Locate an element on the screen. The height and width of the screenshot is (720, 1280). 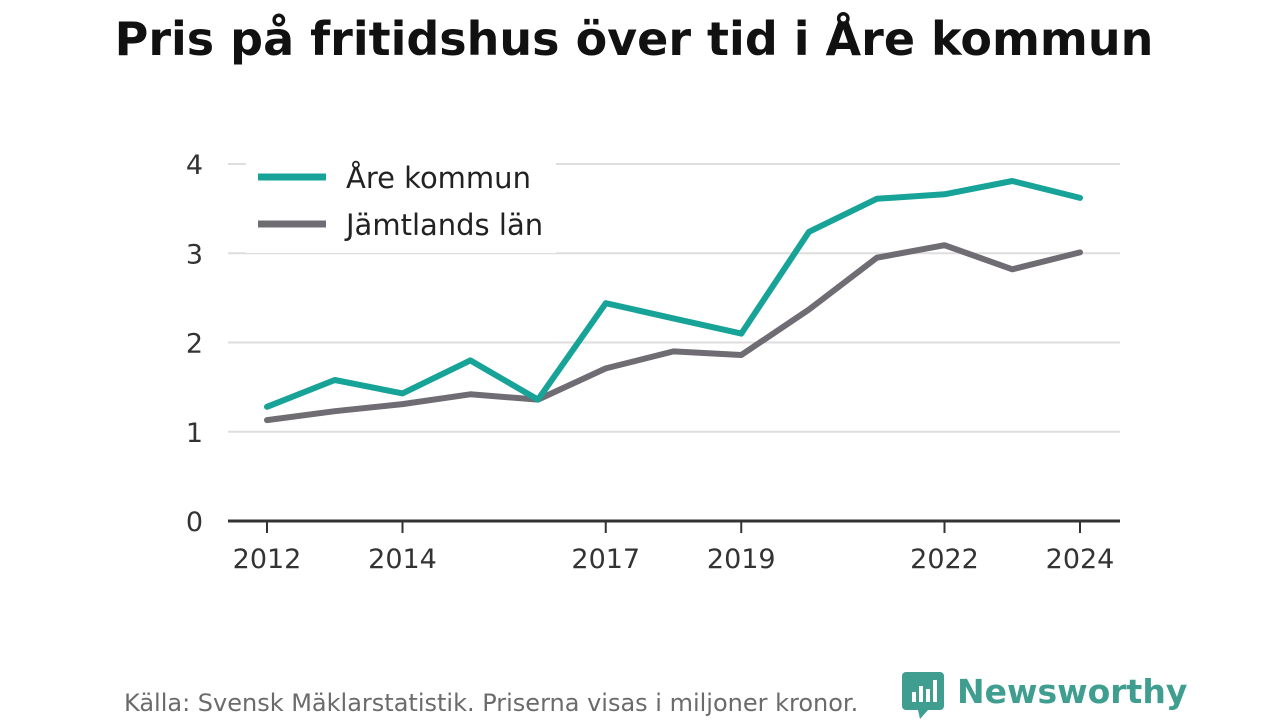
legend: Åre kommun Jämtlands län is located at coordinates (401, 205).